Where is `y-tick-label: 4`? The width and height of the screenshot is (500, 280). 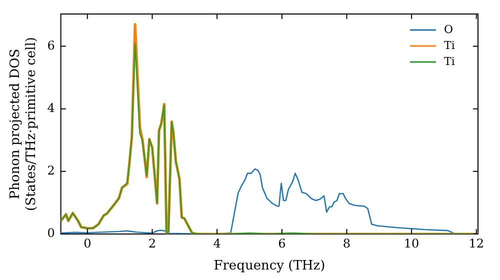
y-tick-label: 4 is located at coordinates (51, 107).